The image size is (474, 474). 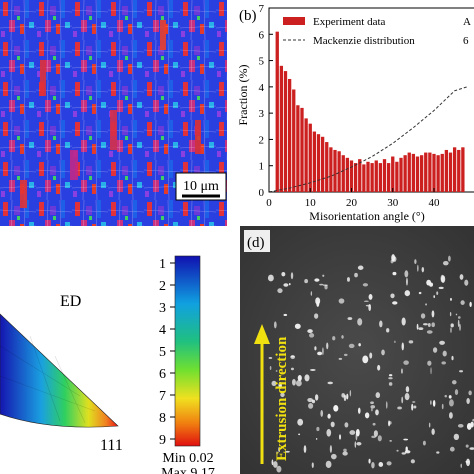 What do you see at coordinates (201, 186) in the screenshot?
I see `scale-bar-label: 10 μm` at bounding box center [201, 186].